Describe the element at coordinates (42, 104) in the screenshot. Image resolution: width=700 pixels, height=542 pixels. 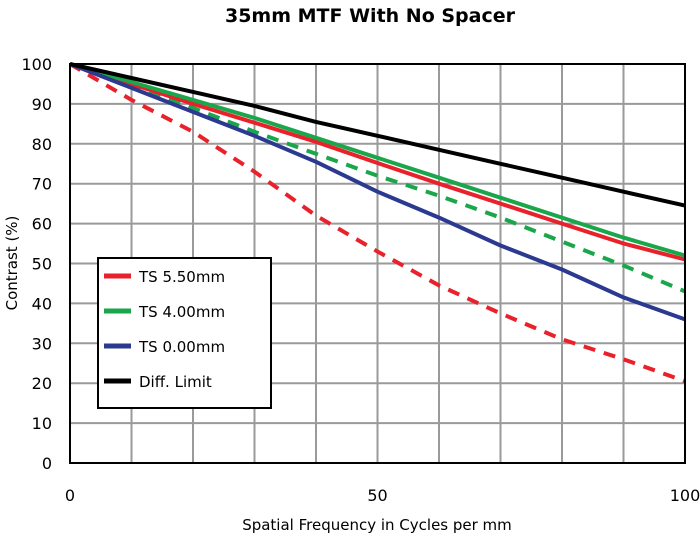
I see `y-tick-label: 90` at that location.